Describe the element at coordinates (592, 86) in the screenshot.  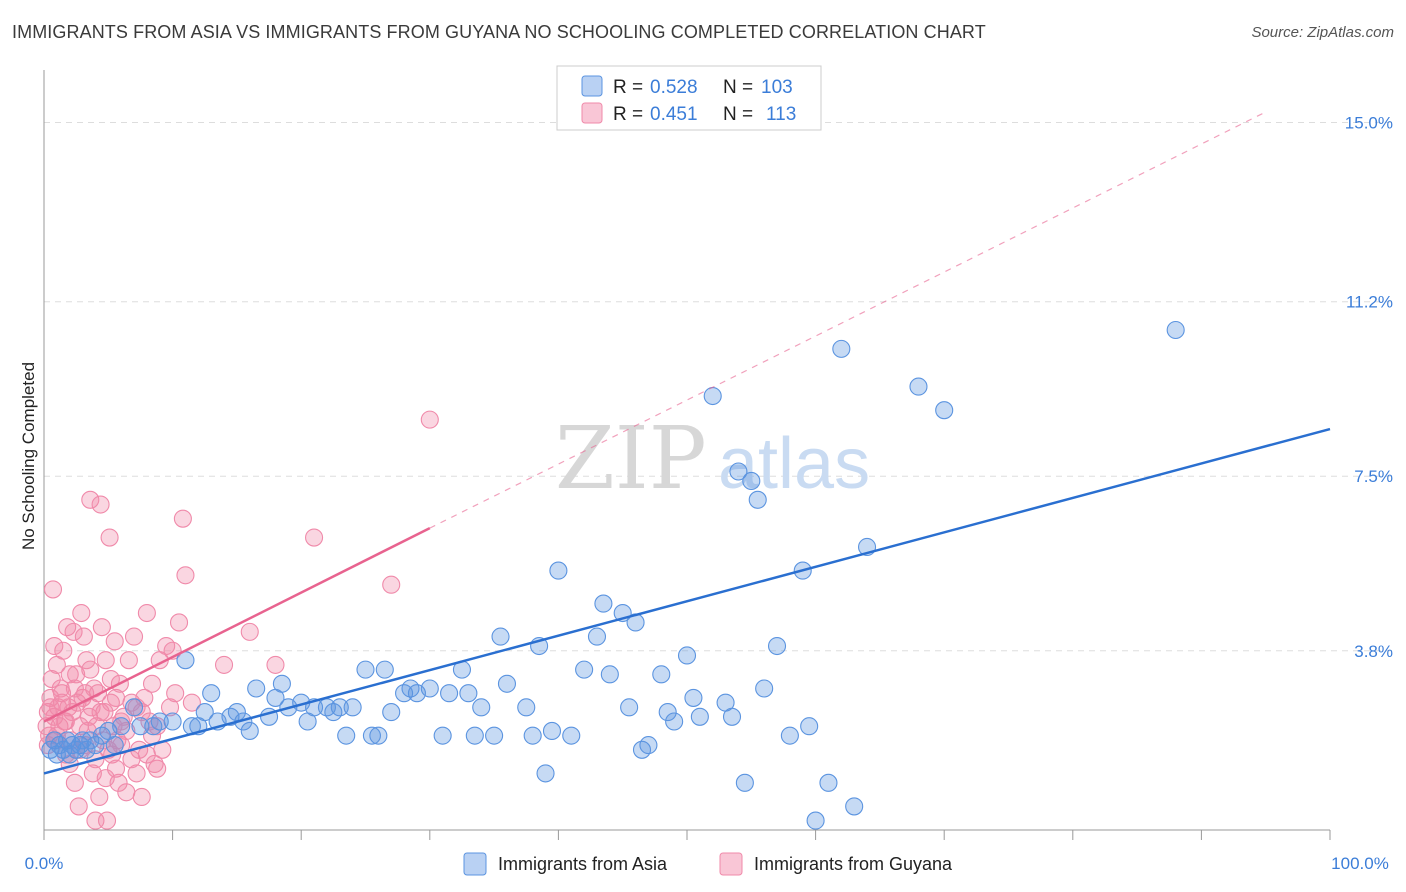
I see `legend-swatch-asia` at that location.